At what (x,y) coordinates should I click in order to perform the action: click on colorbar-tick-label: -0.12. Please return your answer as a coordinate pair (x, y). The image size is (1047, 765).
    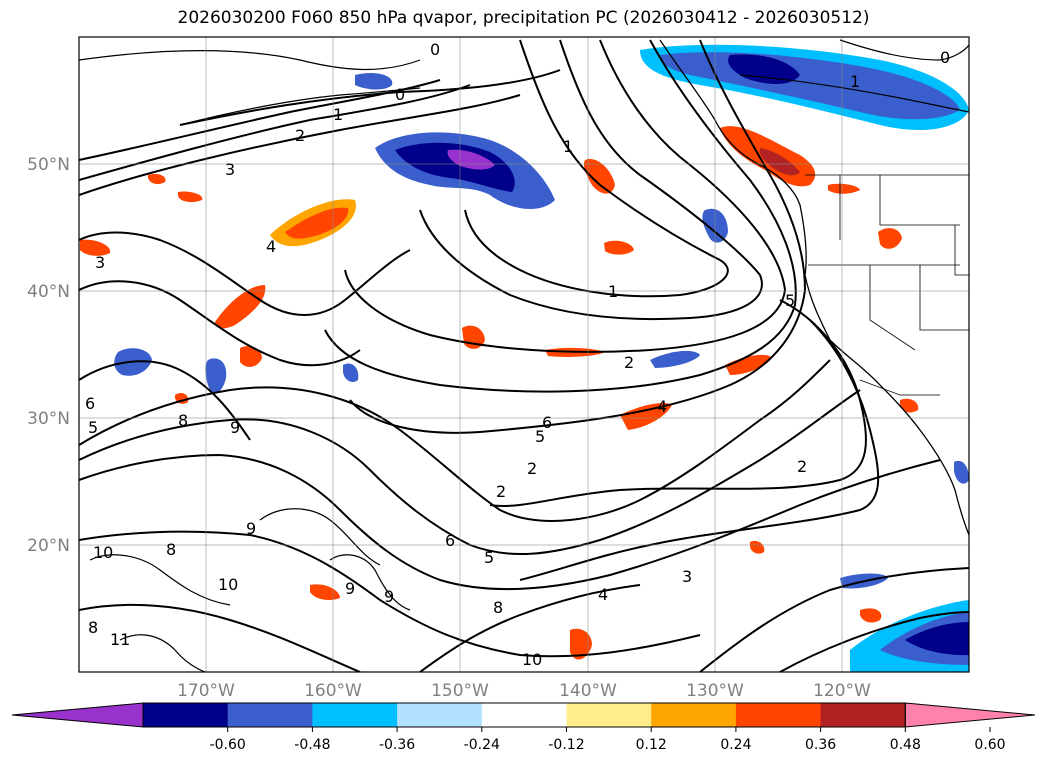
    Looking at the image, I should click on (566, 745).